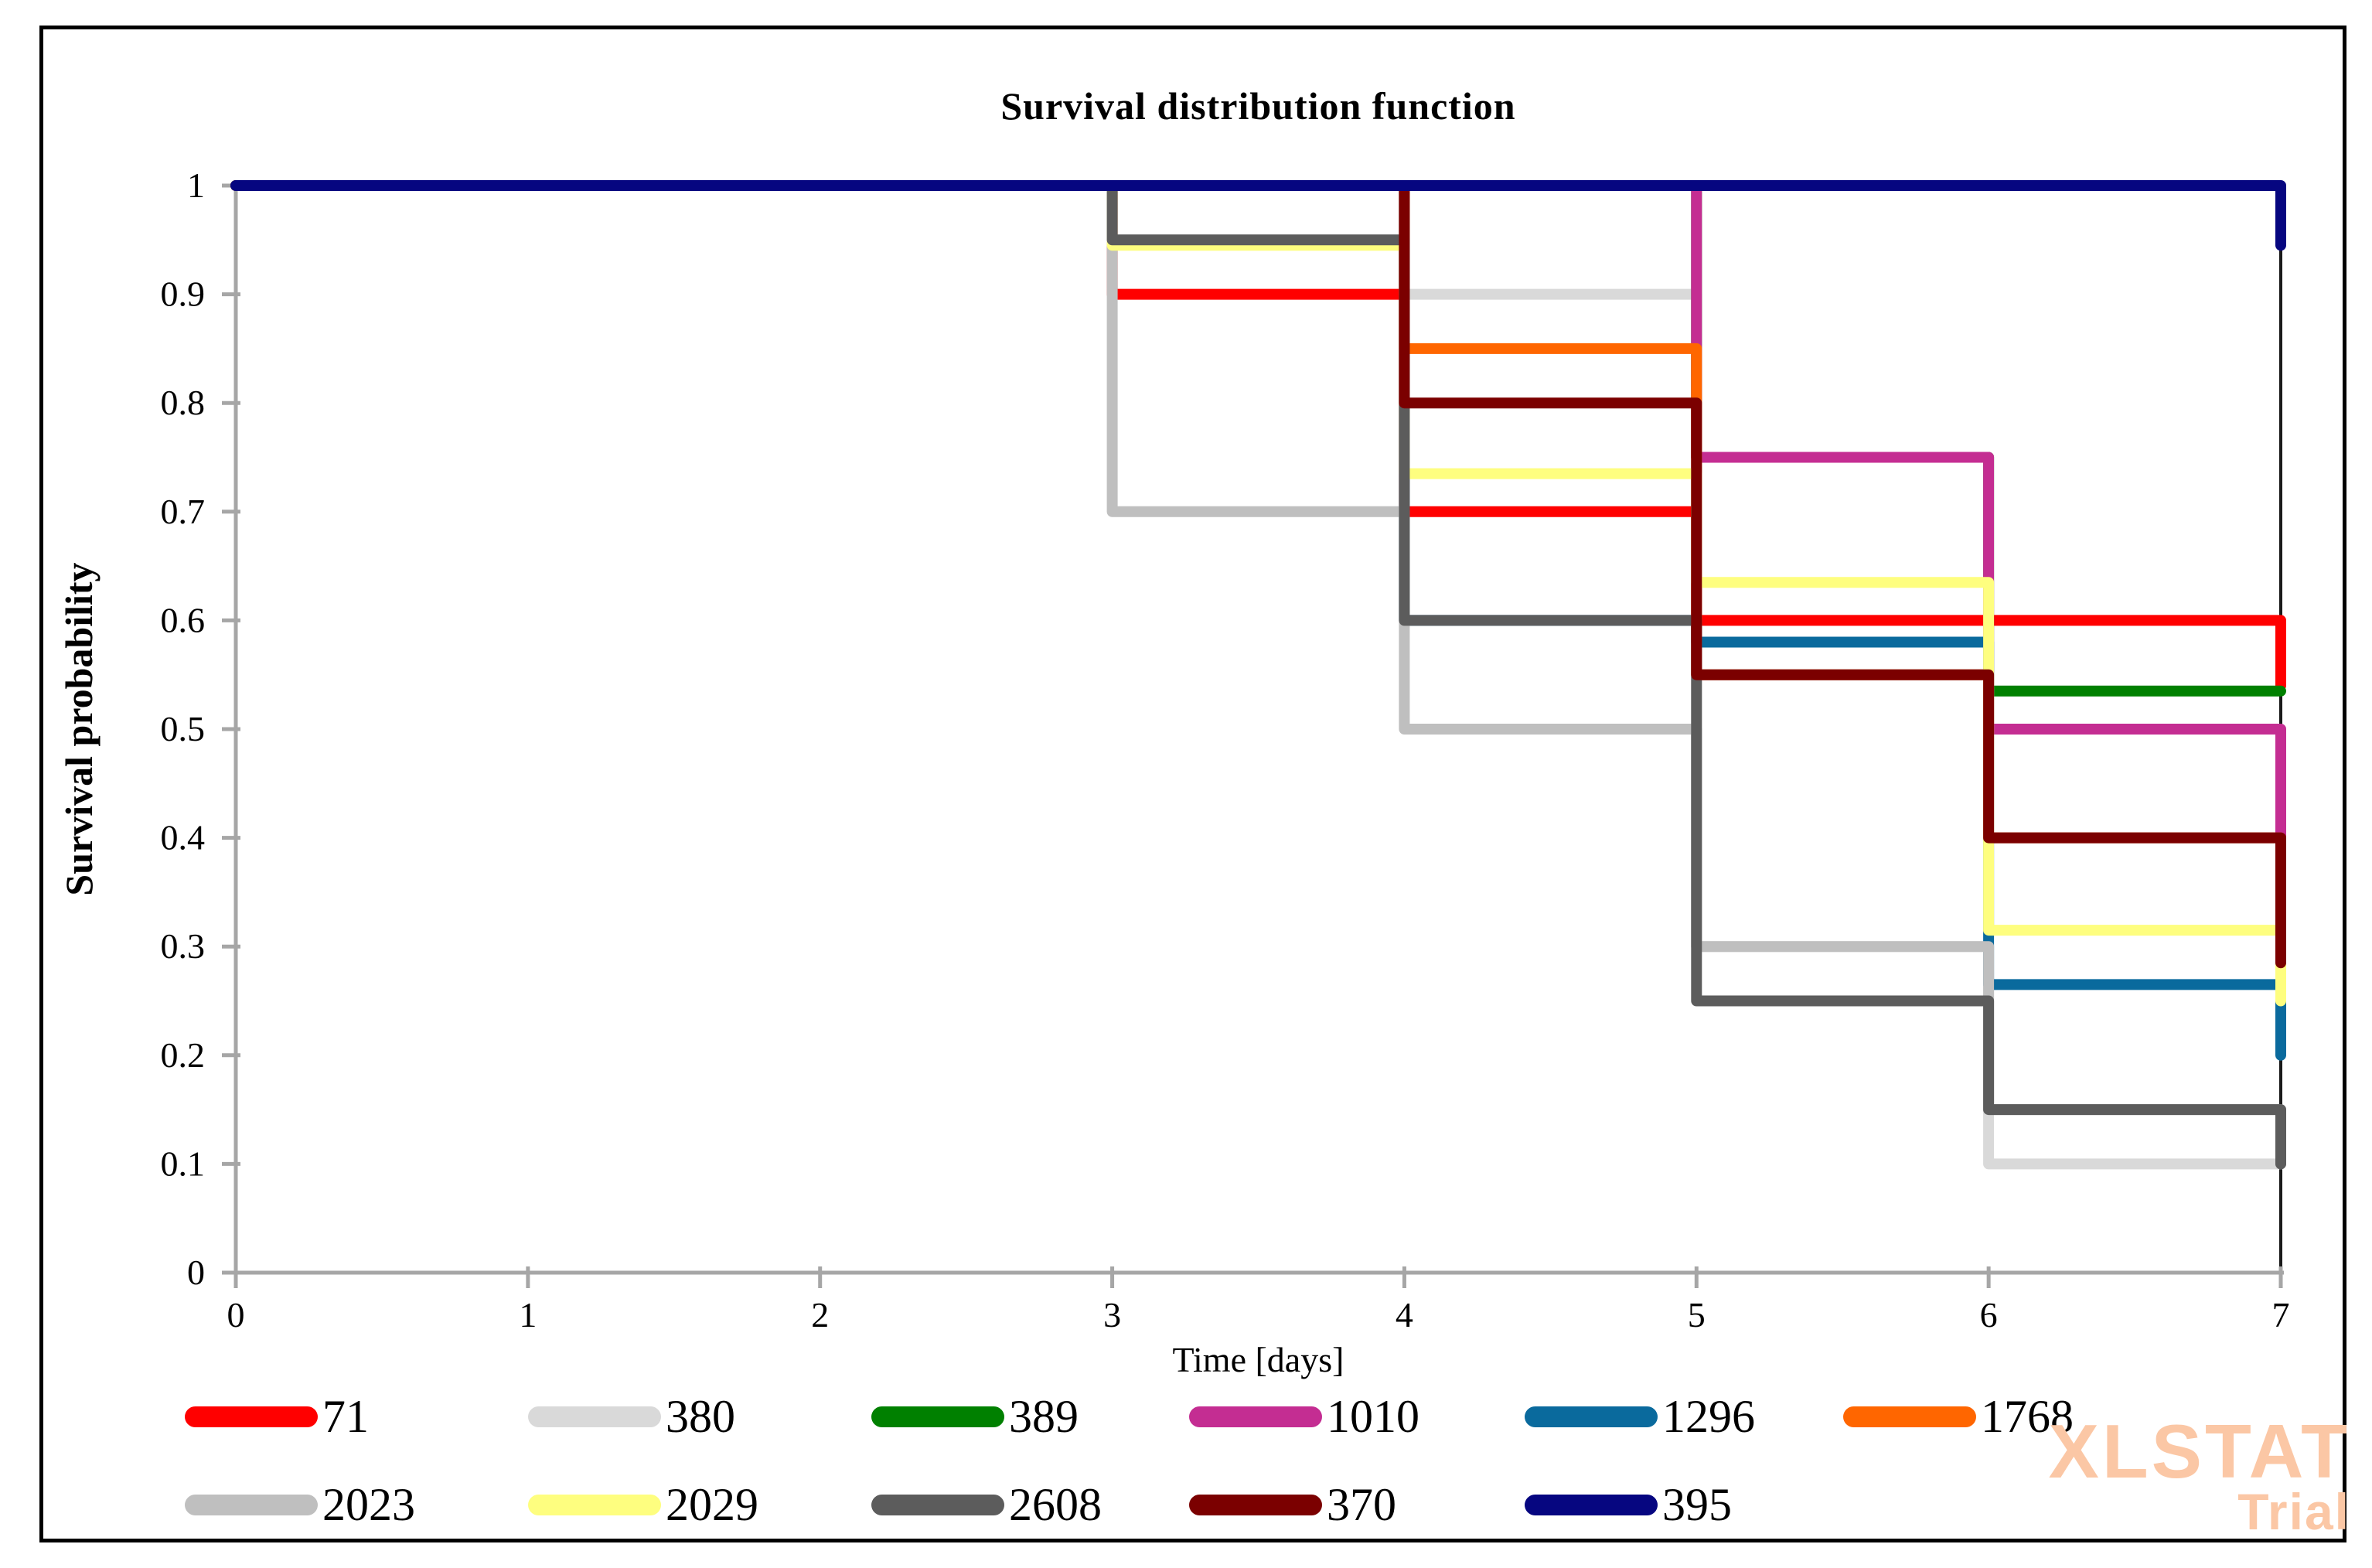 Image resolution: width=2372 pixels, height=1568 pixels. Describe the element at coordinates (1404, 1315) in the screenshot. I see `x-tick-label: 4` at that location.